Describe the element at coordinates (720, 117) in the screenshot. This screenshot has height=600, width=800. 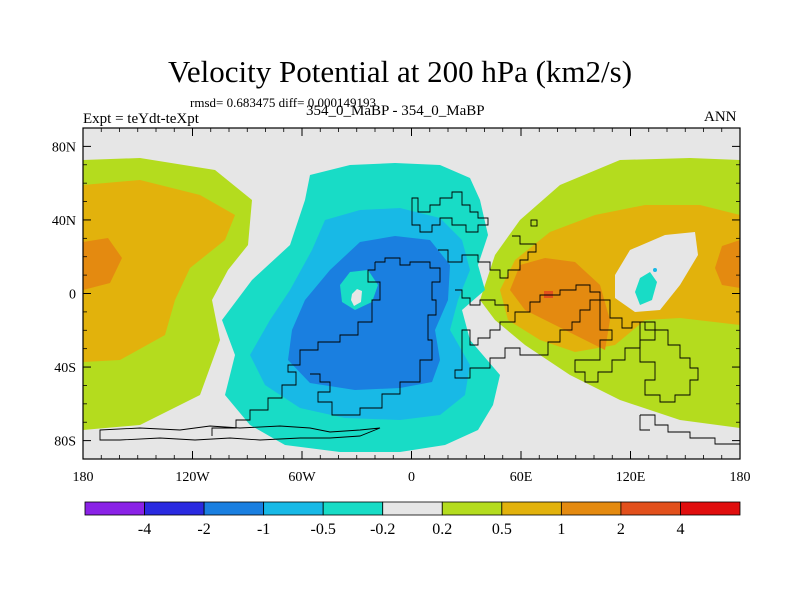
I see `season-label: ANN` at that location.